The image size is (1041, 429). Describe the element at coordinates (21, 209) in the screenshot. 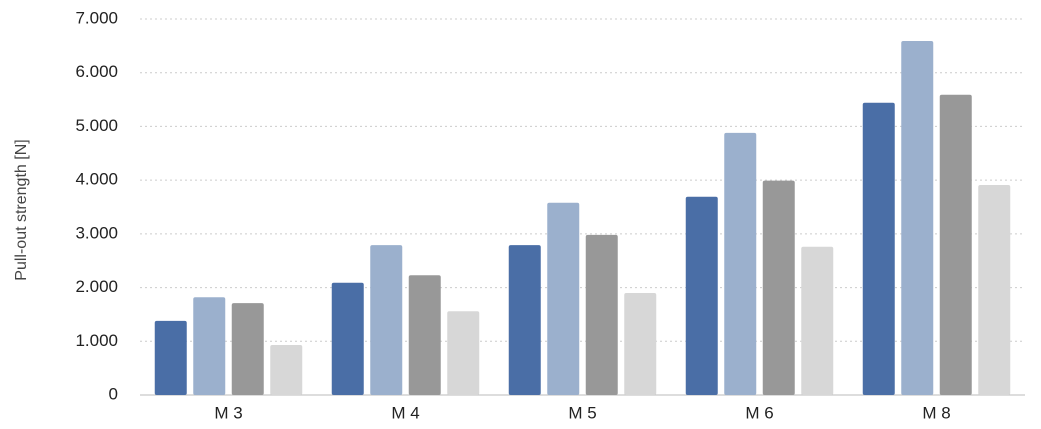

I see `y-axis-label: Pull-out strength [N]` at that location.